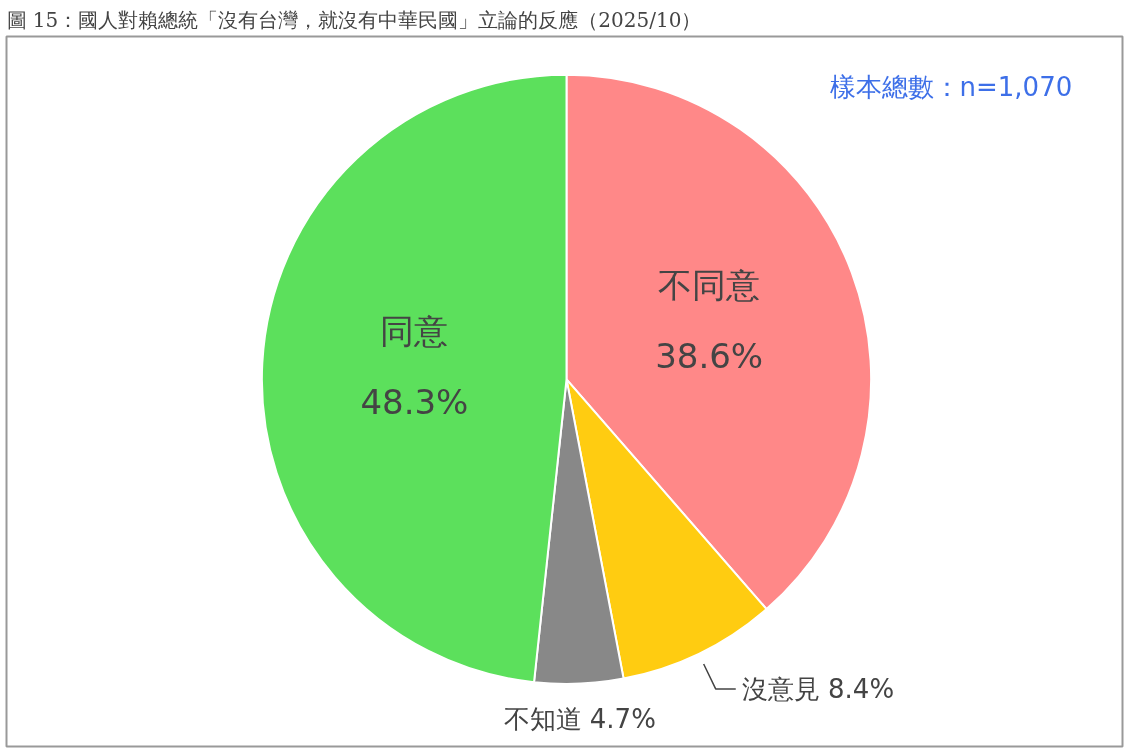 The image size is (1136, 754). Describe the element at coordinates (579, 719) in the screenshot. I see `slice-label: 不知道 4.7%` at that location.